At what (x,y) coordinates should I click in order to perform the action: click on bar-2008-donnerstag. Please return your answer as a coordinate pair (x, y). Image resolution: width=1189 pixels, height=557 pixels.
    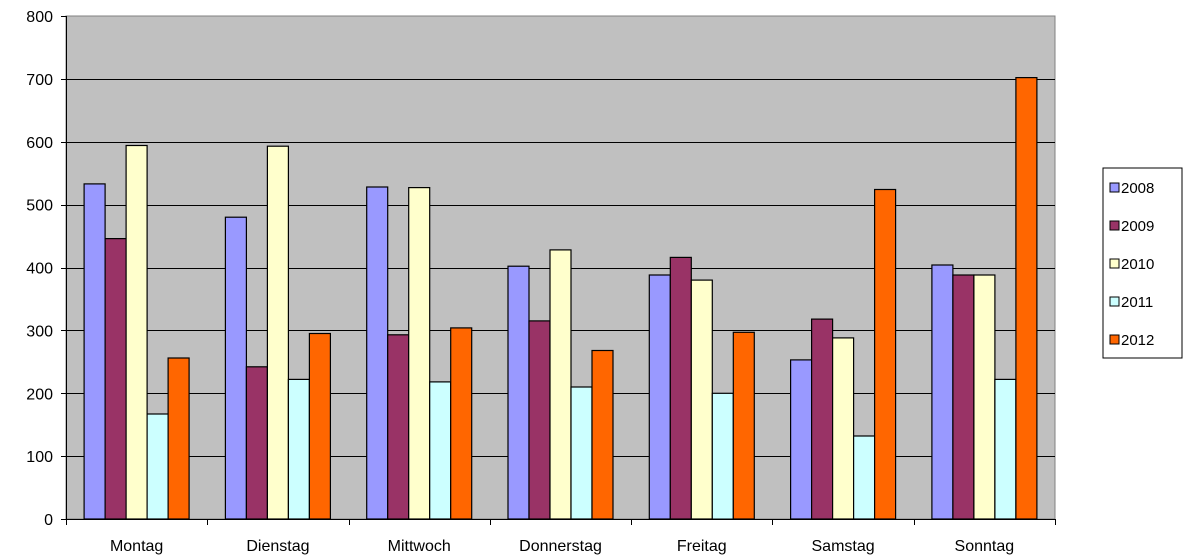
    Looking at the image, I should click on (518, 392).